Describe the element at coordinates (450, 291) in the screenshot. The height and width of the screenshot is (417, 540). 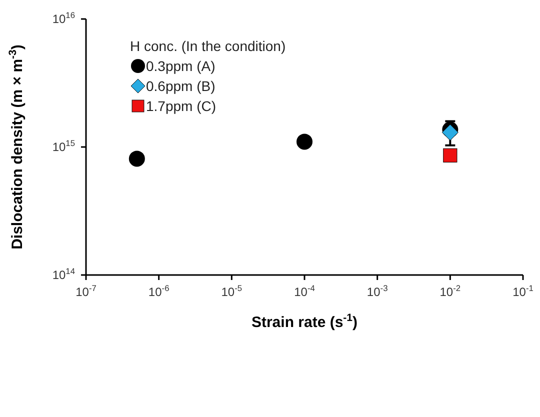
I see `x-tick-label: 10$^{-2}$` at that location.